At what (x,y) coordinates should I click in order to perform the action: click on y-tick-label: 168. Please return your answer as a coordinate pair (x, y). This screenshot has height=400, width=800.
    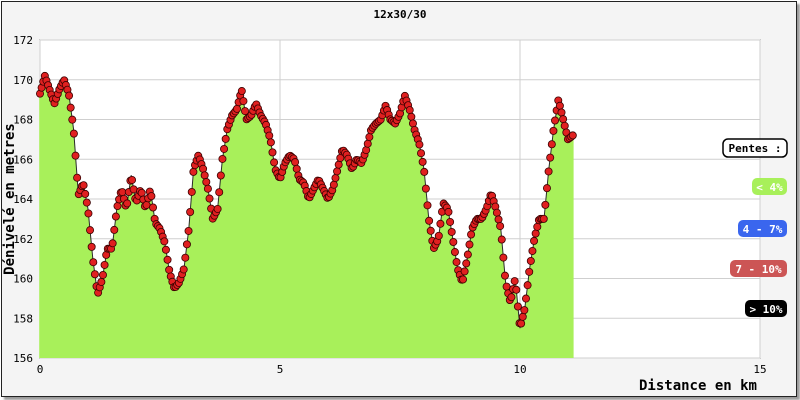
    Looking at the image, I should click on (23, 120).